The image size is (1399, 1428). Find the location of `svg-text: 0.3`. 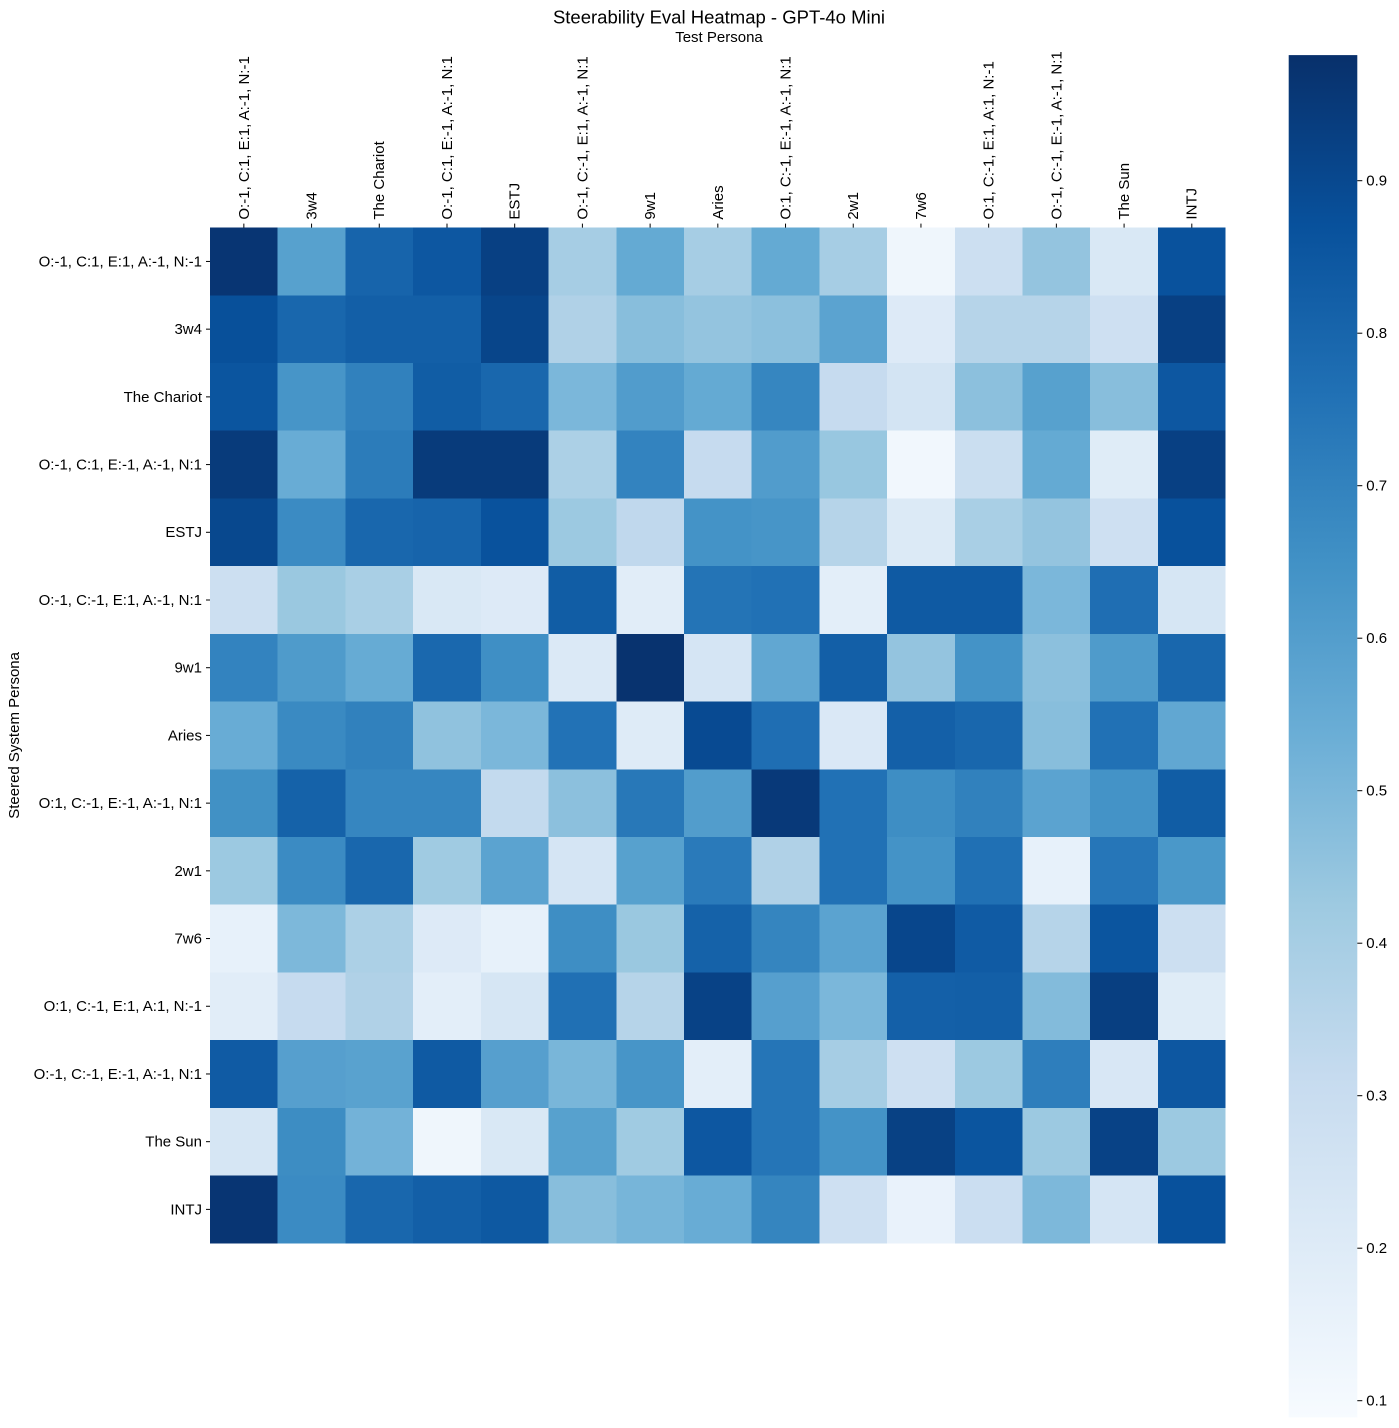

svg-text: 0.3 is located at coordinates (1376, 1096).